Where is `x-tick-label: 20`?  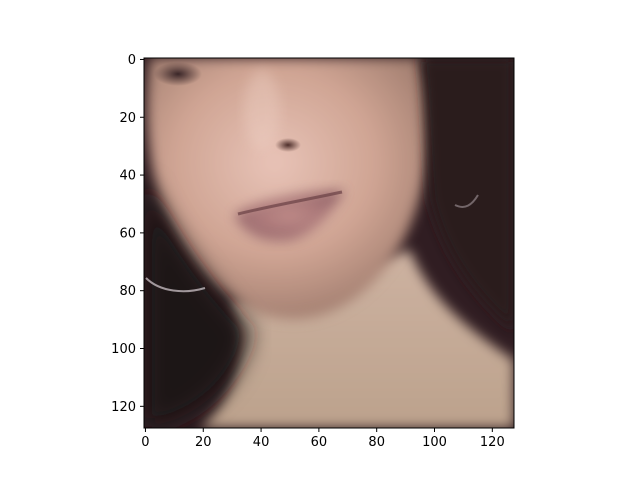 x-tick-label: 20 is located at coordinates (203, 442).